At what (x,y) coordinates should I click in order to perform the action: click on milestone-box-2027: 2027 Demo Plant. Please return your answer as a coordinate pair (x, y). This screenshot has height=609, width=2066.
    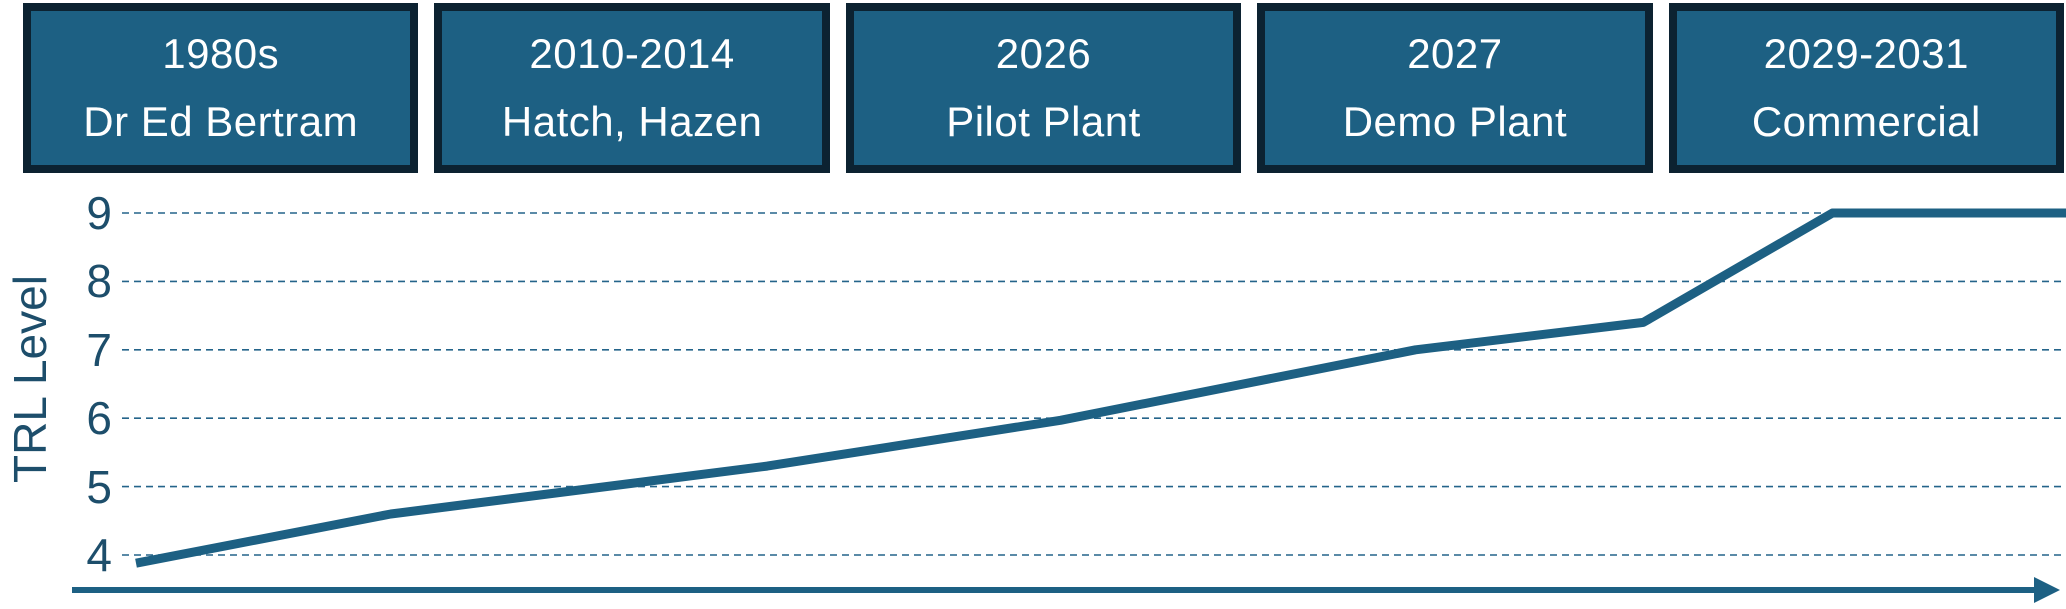
    Looking at the image, I should click on (1455, 88).